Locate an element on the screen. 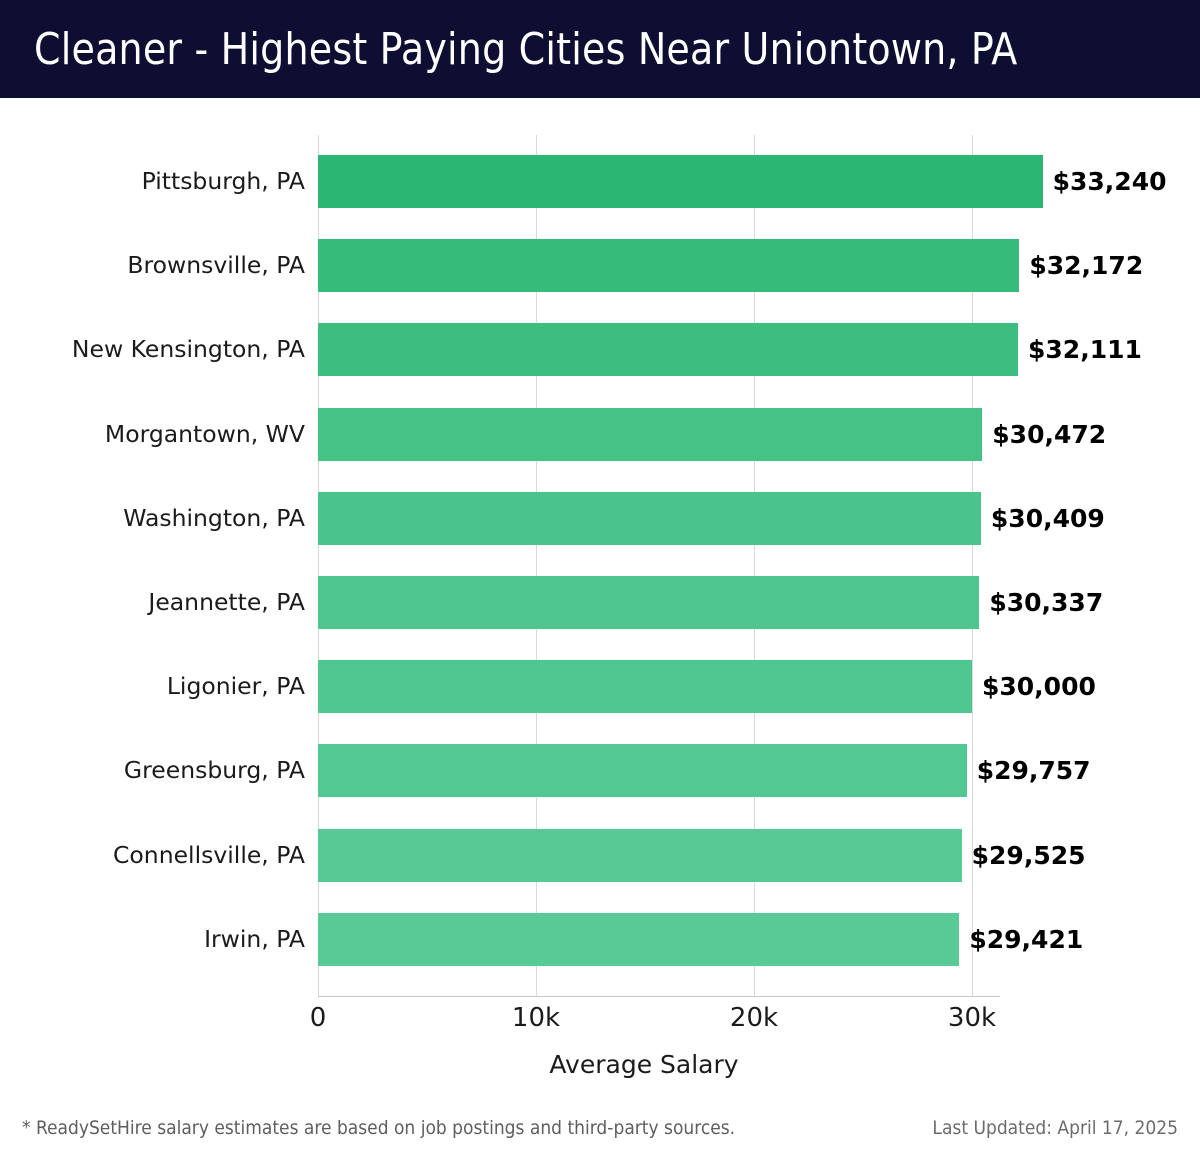 This screenshot has height=1158, width=1200. x-axis-line is located at coordinates (659, 996).